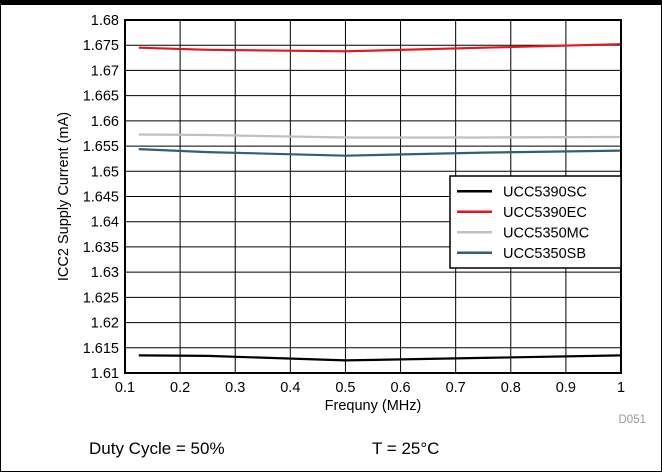 The width and height of the screenshot is (662, 472). Describe the element at coordinates (400, 388) in the screenshot. I see `x-tick-label: 0.6` at that location.